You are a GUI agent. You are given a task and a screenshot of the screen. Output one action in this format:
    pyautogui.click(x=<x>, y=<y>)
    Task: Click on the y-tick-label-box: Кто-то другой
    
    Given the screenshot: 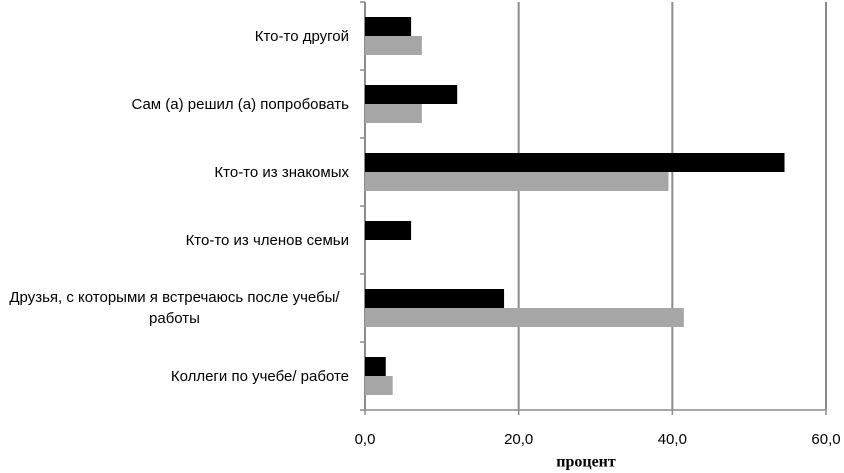 What is the action you would take?
    pyautogui.click(x=174, y=36)
    